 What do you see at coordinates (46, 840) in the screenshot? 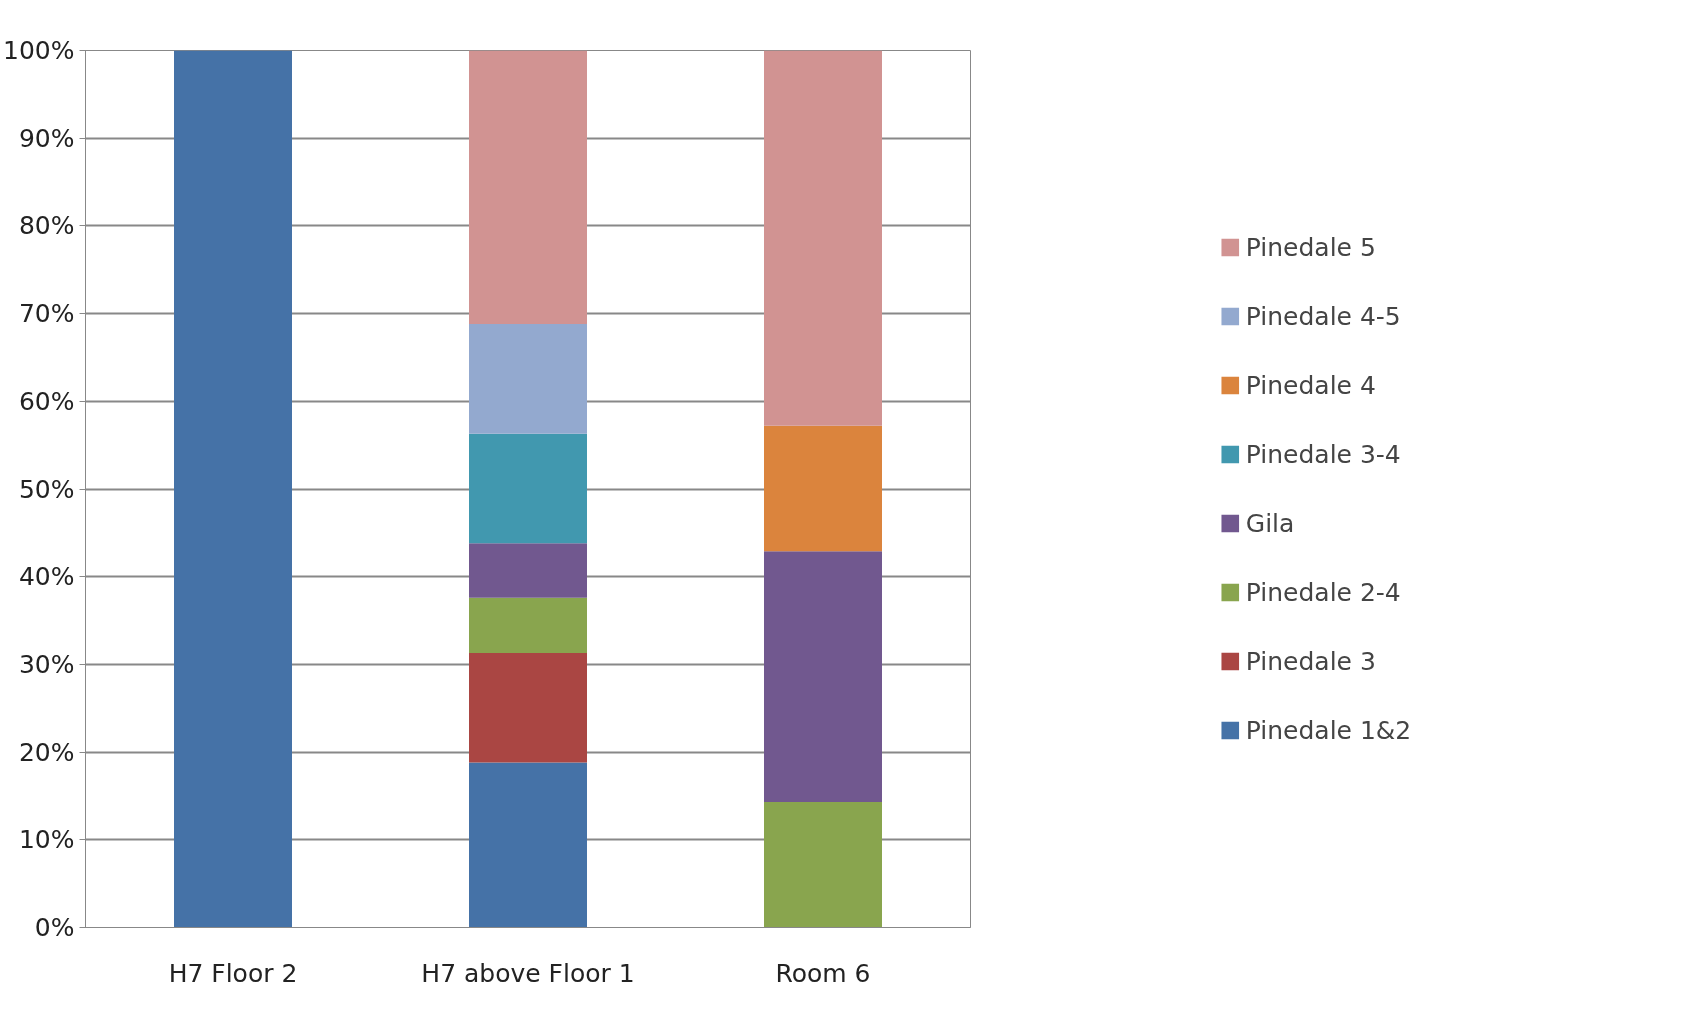
I see `y-tick-label: 10%` at bounding box center [46, 840].